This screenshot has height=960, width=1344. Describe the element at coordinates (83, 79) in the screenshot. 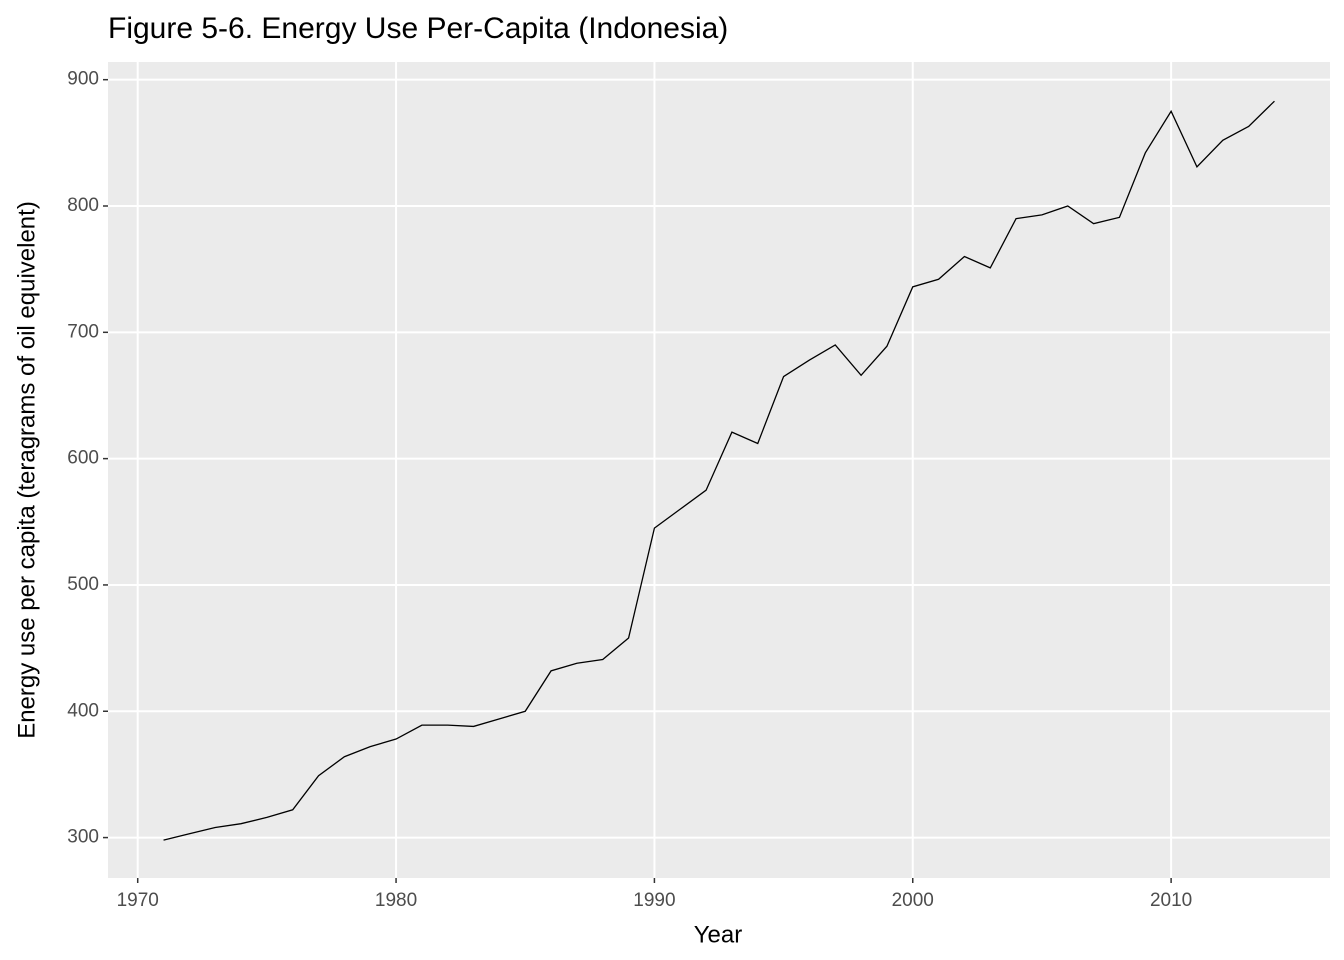

I see `y-tick-label: 900` at that location.